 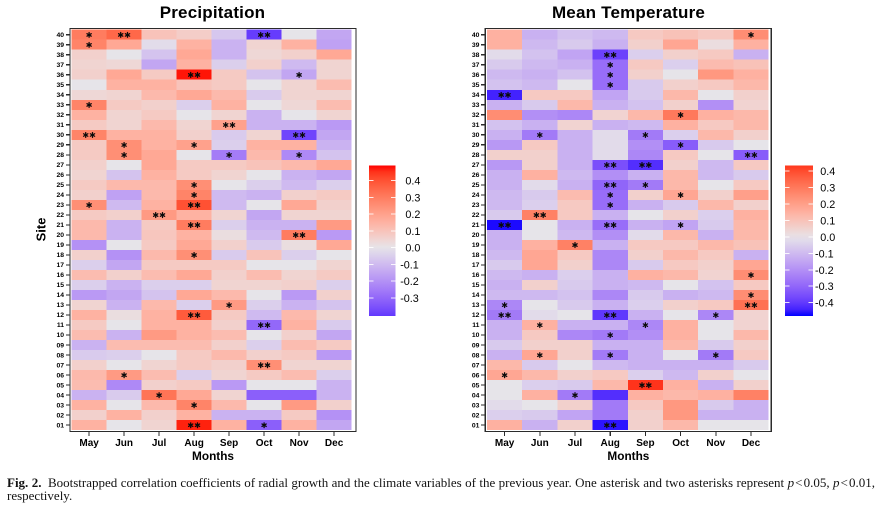 I want to click on svg-text: 14, so click(x=60, y=295).